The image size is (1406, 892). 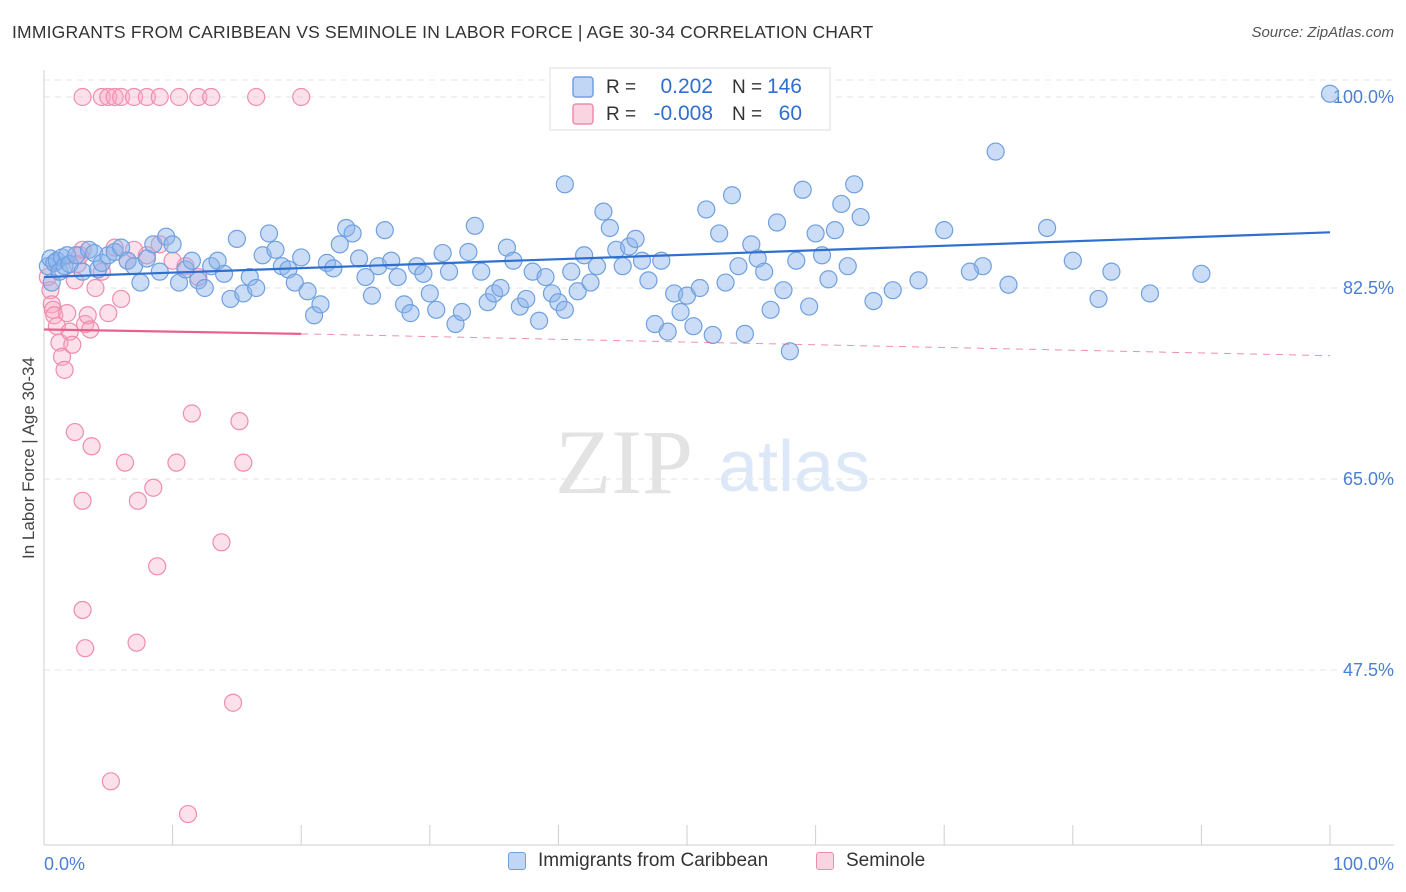 What do you see at coordinates (747, 114) in the screenshot?
I see `legend-n-label-2: N =` at bounding box center [747, 114].